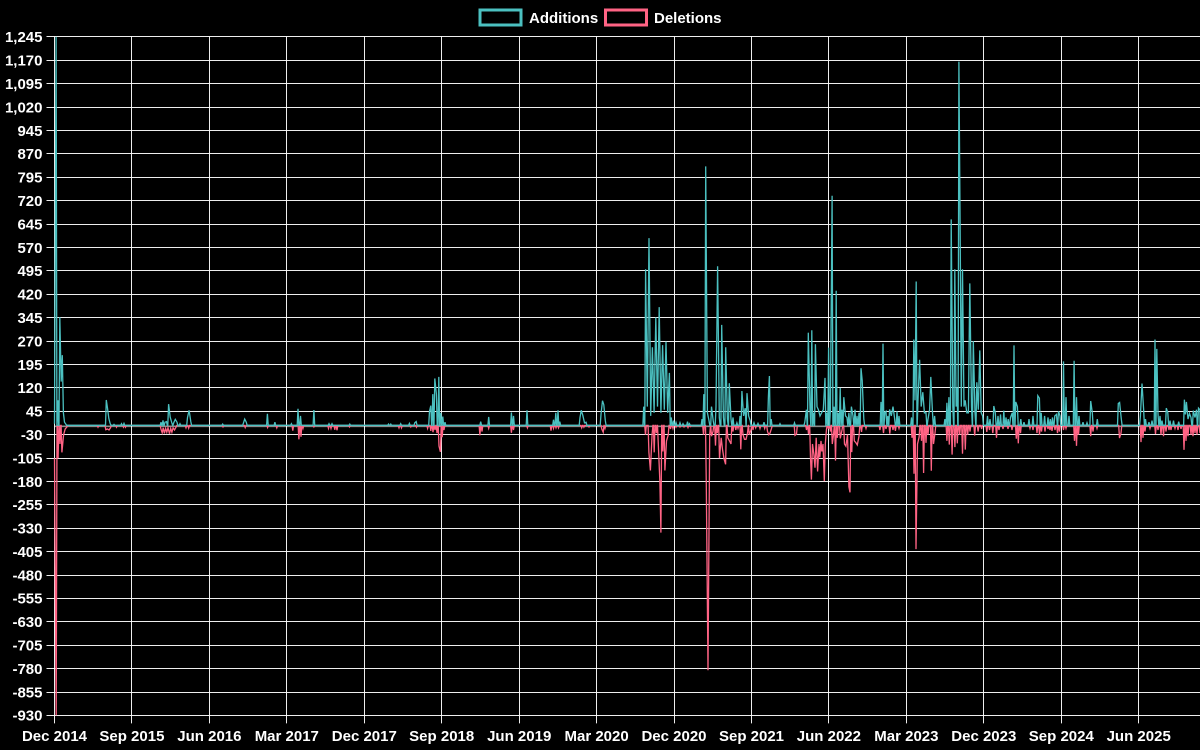  Describe the element at coordinates (24, 84) in the screenshot. I see `svg-text: 1,095` at that location.